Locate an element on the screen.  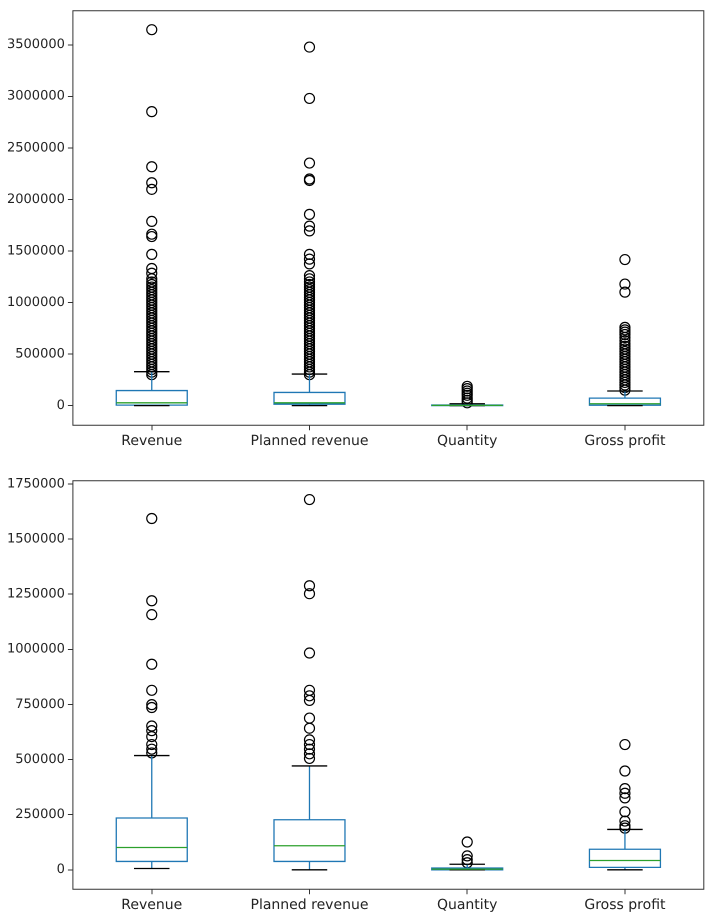
y-tick-label: 750000 is located at coordinates (40, 704).